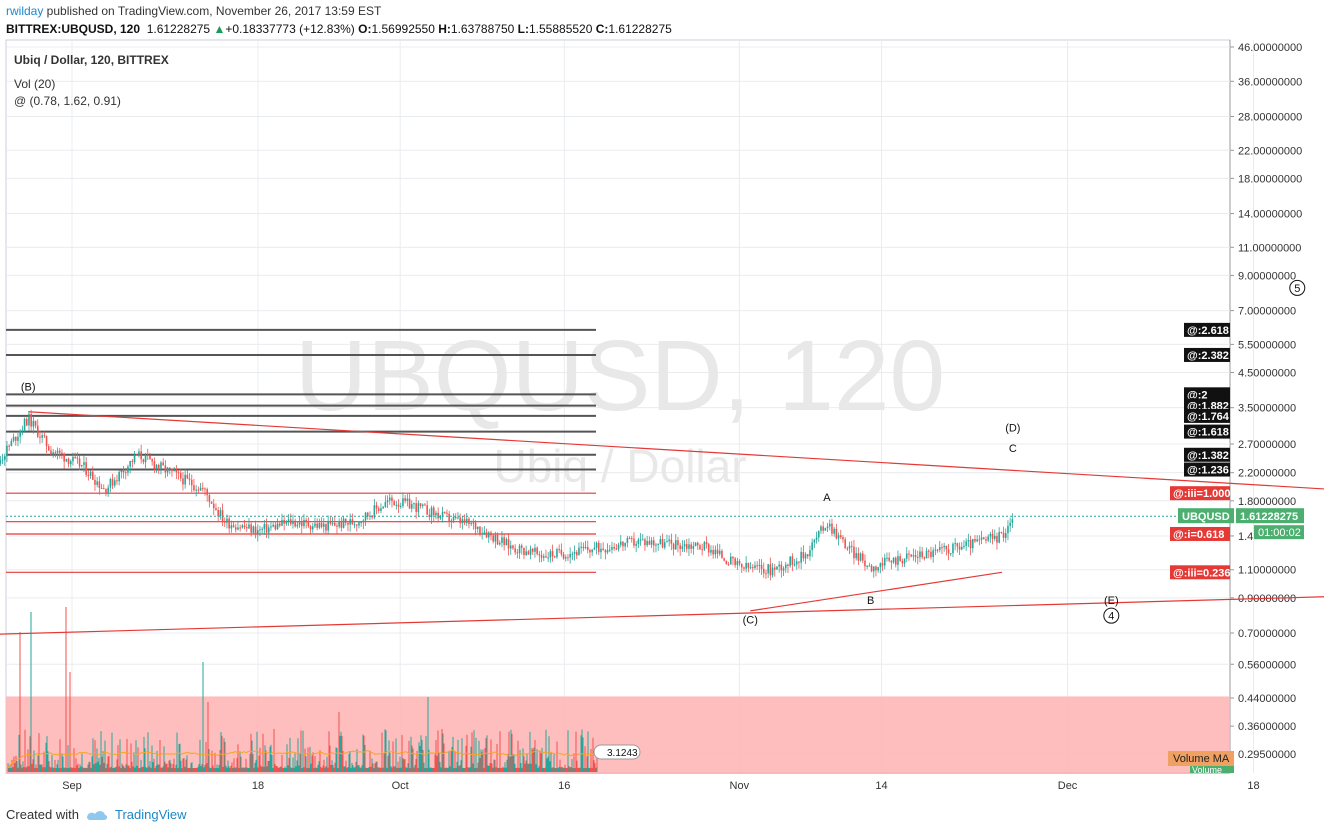 The image size is (1324, 830). What do you see at coordinates (1207, 354) in the screenshot?
I see `fib-level-label: @:2.382` at bounding box center [1207, 354].